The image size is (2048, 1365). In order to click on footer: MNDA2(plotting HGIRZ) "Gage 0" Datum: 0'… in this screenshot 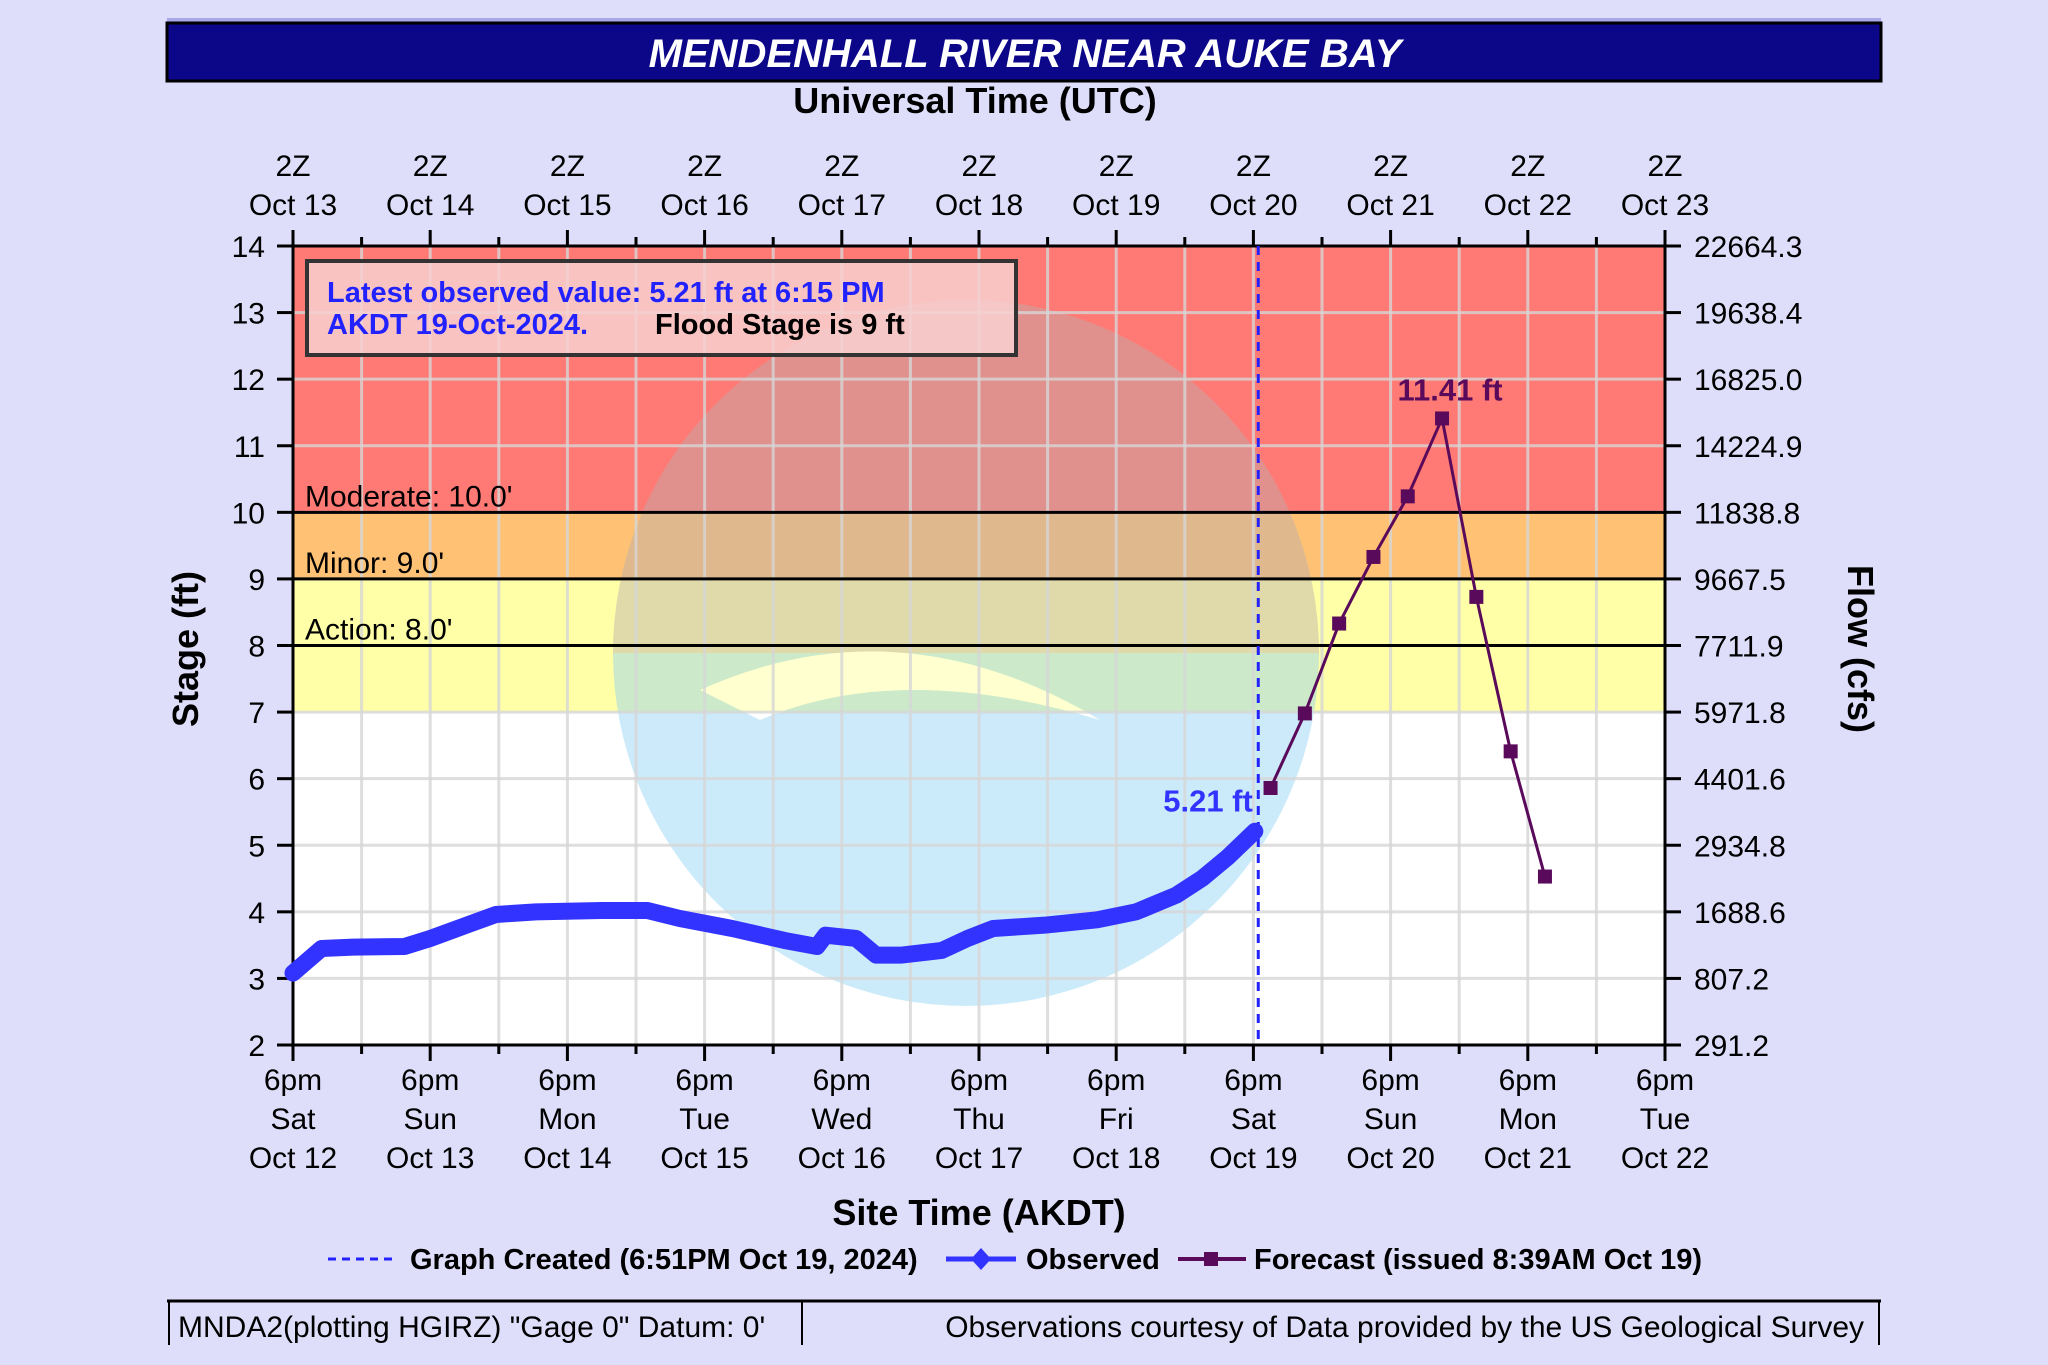, I will do `click(1024, 1322)`.